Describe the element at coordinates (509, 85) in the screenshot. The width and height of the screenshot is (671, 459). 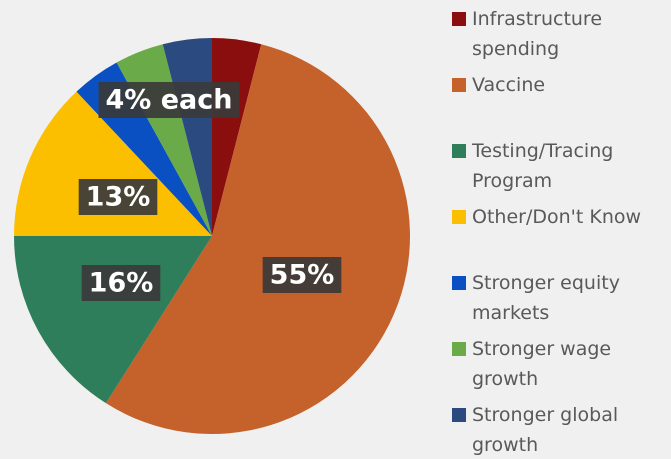
I see `legend-label: Vaccine` at that location.